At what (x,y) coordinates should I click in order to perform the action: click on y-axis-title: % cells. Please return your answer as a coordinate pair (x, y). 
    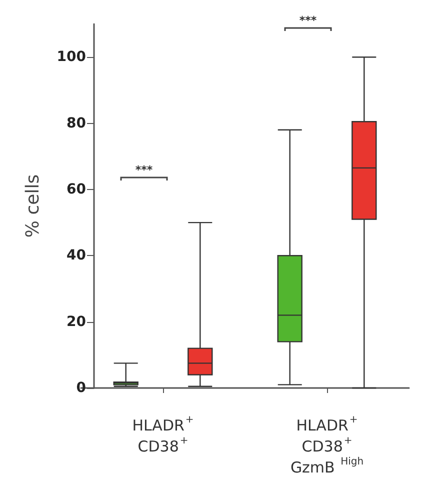
    Looking at the image, I should click on (33, 206).